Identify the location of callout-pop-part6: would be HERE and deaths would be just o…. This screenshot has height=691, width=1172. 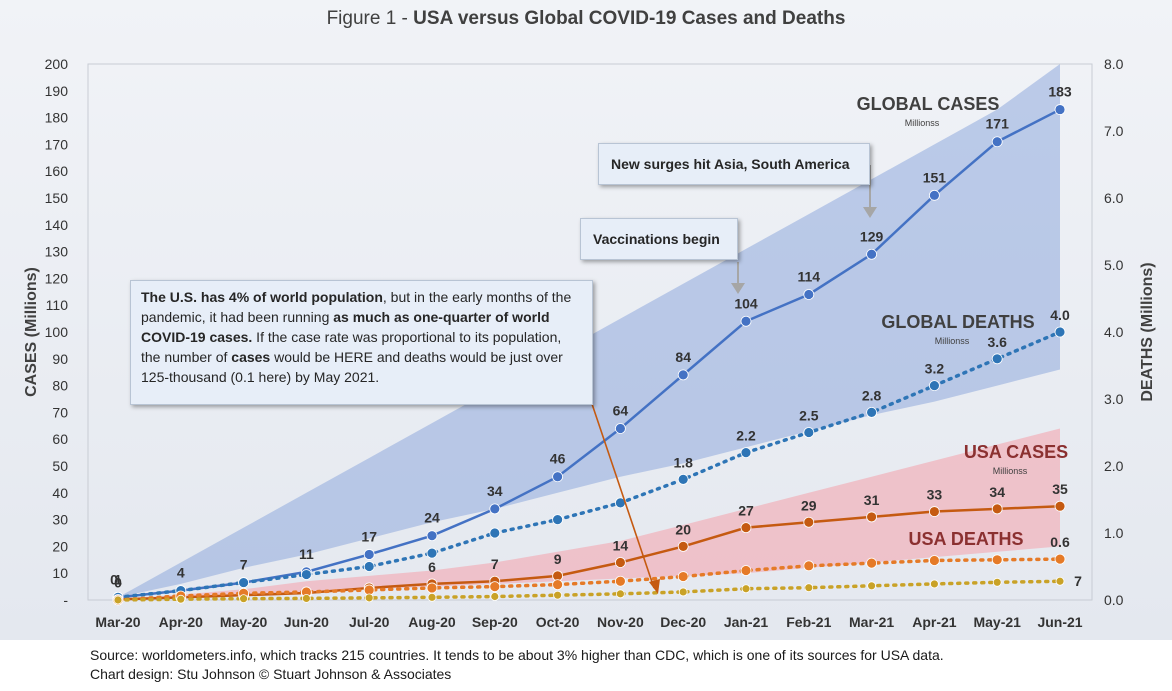
(352, 367).